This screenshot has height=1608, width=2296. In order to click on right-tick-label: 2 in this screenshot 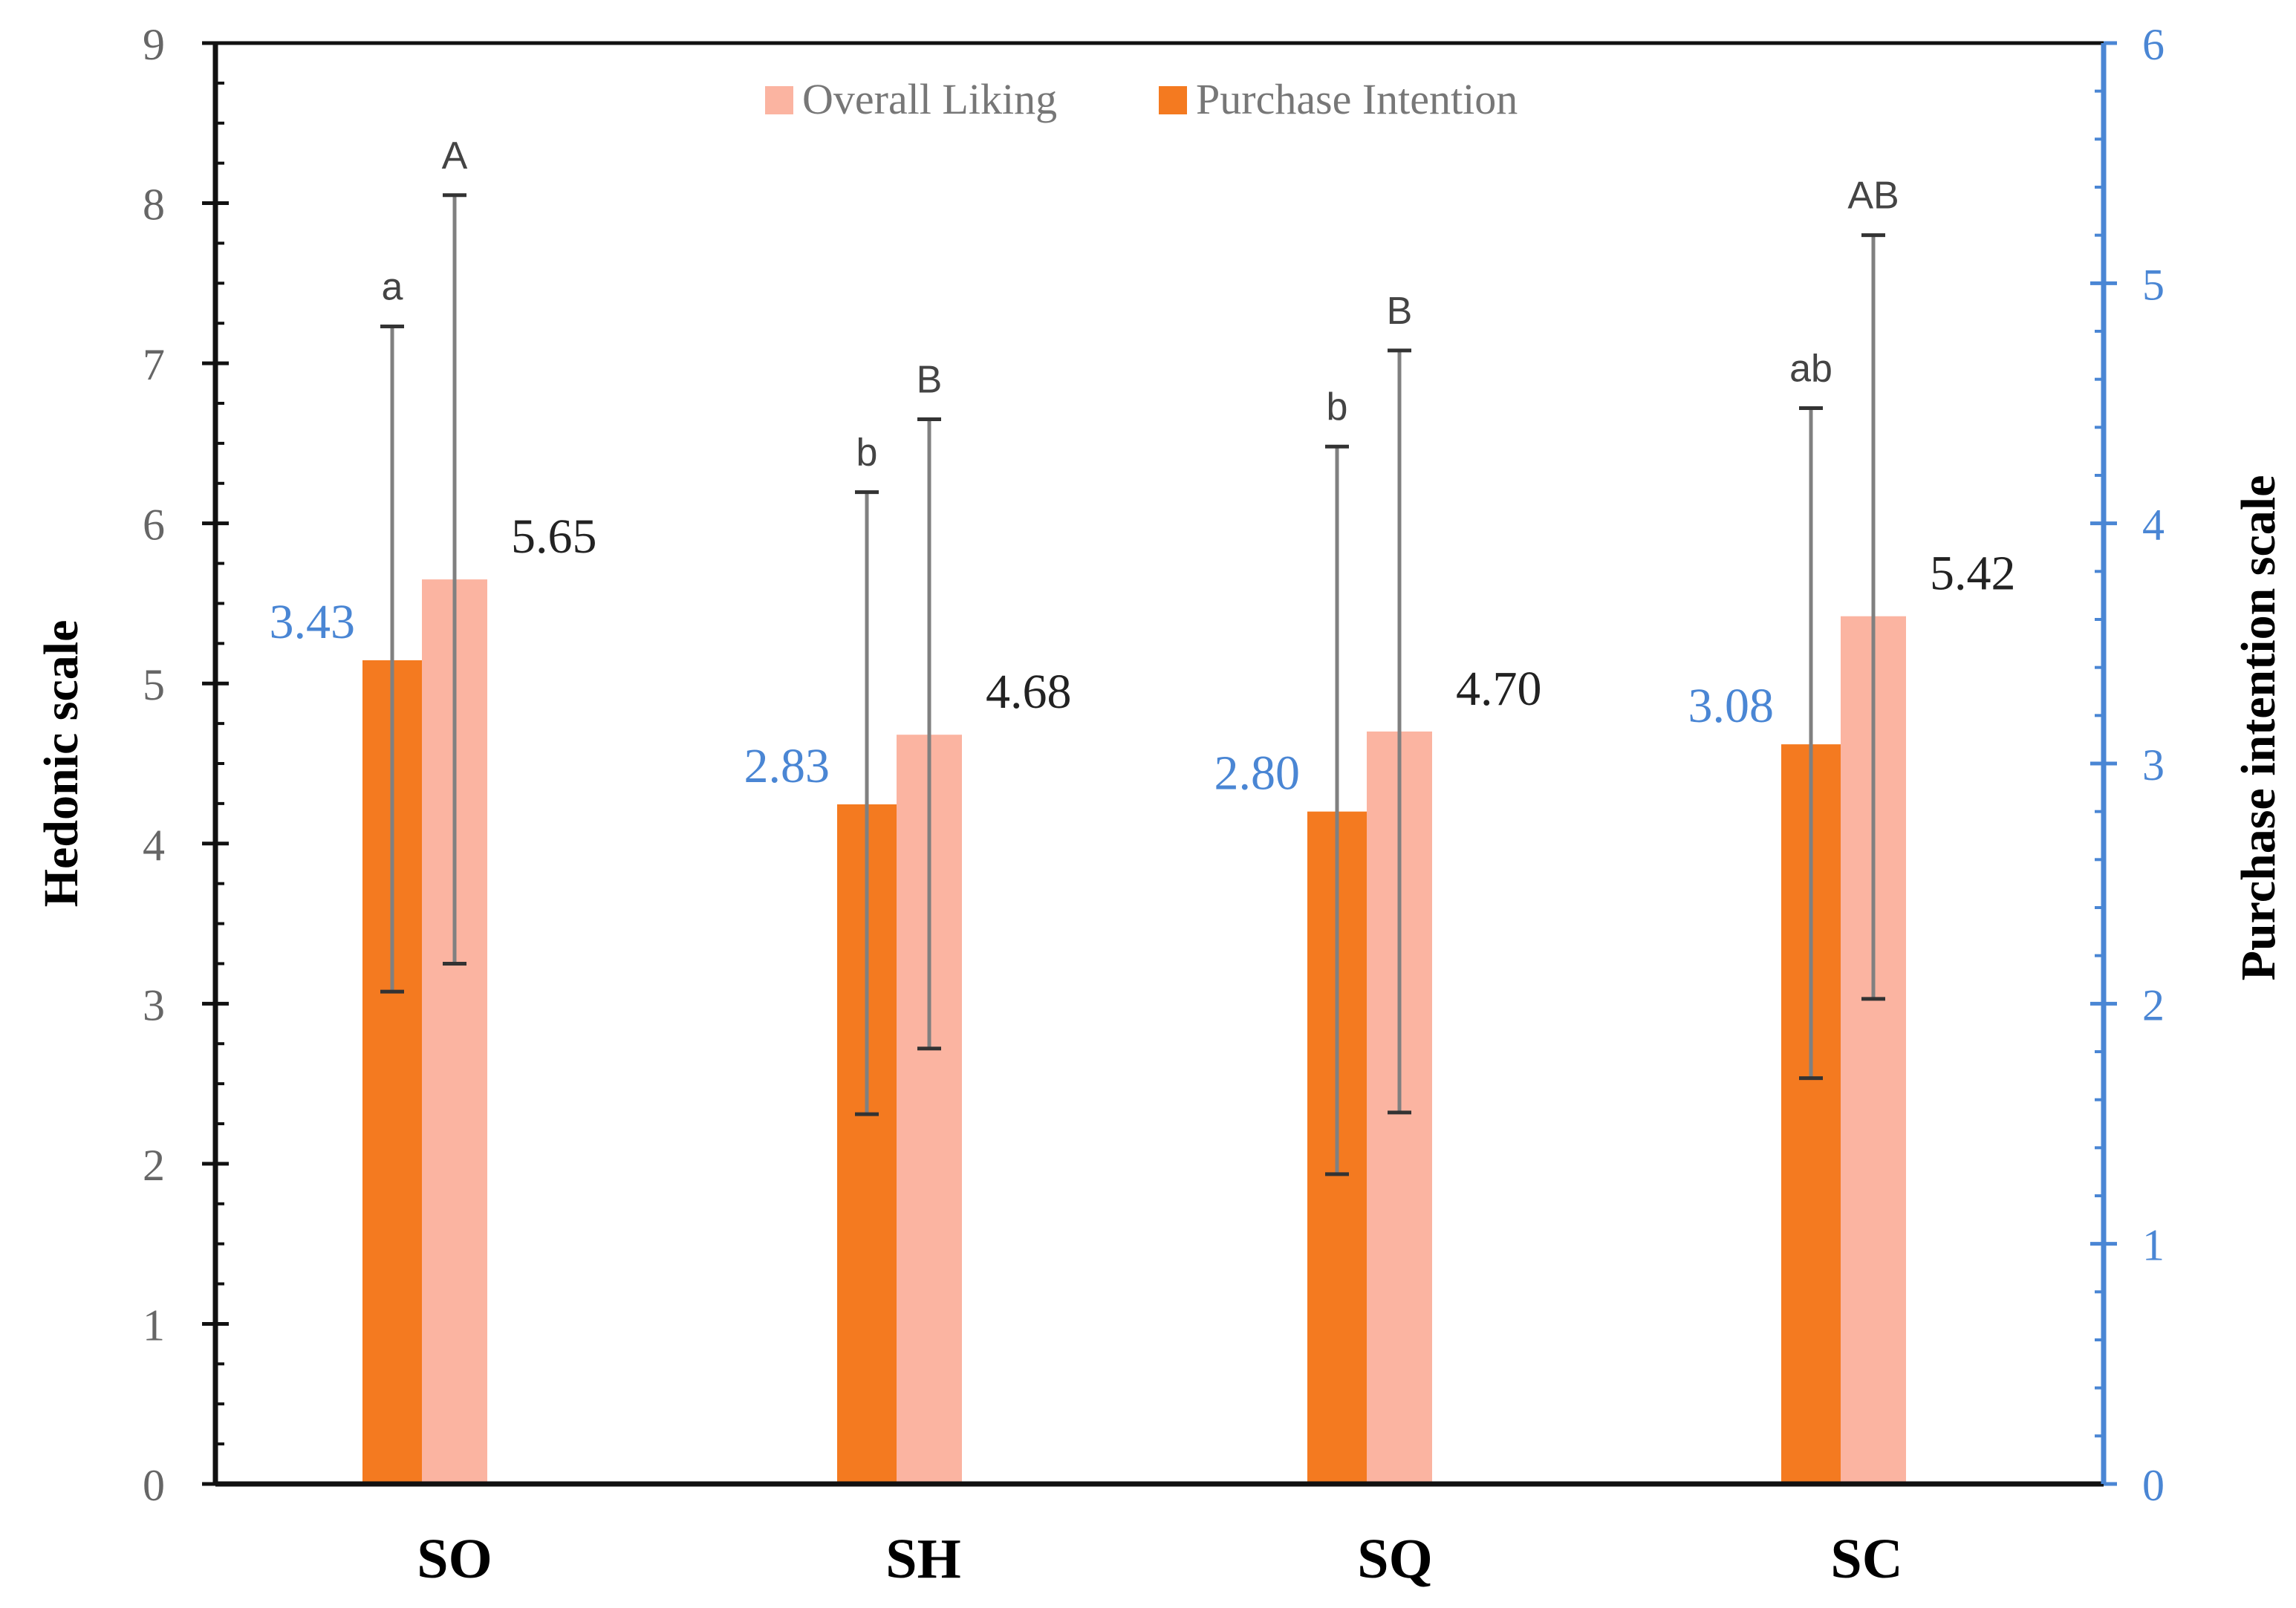, I will do `click(2154, 1004)`.